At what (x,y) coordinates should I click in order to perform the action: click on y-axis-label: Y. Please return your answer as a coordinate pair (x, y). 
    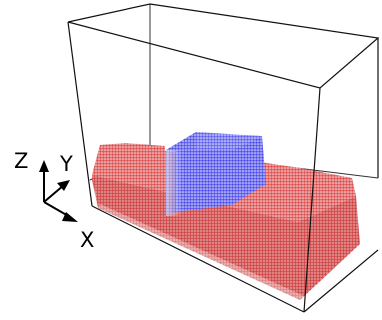
    Looking at the image, I should click on (66, 164).